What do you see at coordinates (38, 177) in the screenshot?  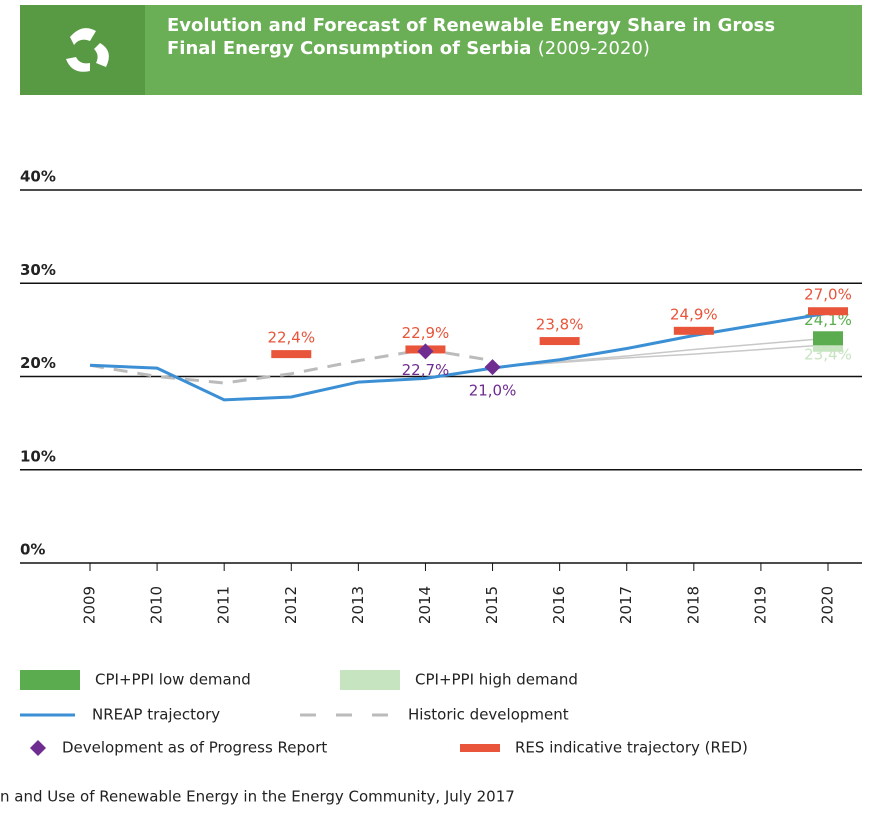 I see `y-tick-label: 40%` at bounding box center [38, 177].